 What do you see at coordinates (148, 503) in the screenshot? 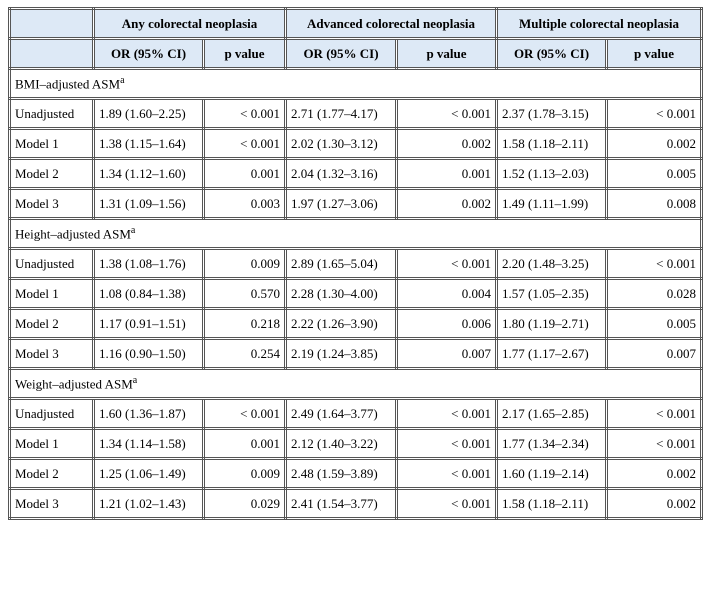
I see `or-ci: 1.21 (1.02–1.43)` at bounding box center [148, 503].